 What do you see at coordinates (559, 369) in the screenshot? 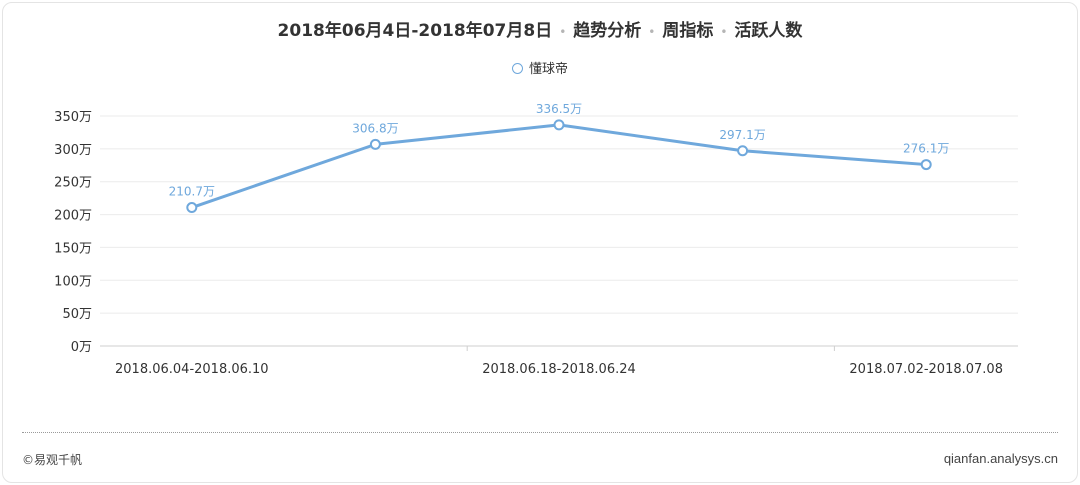
I see `x-tick-label: 2018.06.18-2018.06.24` at bounding box center [559, 369].